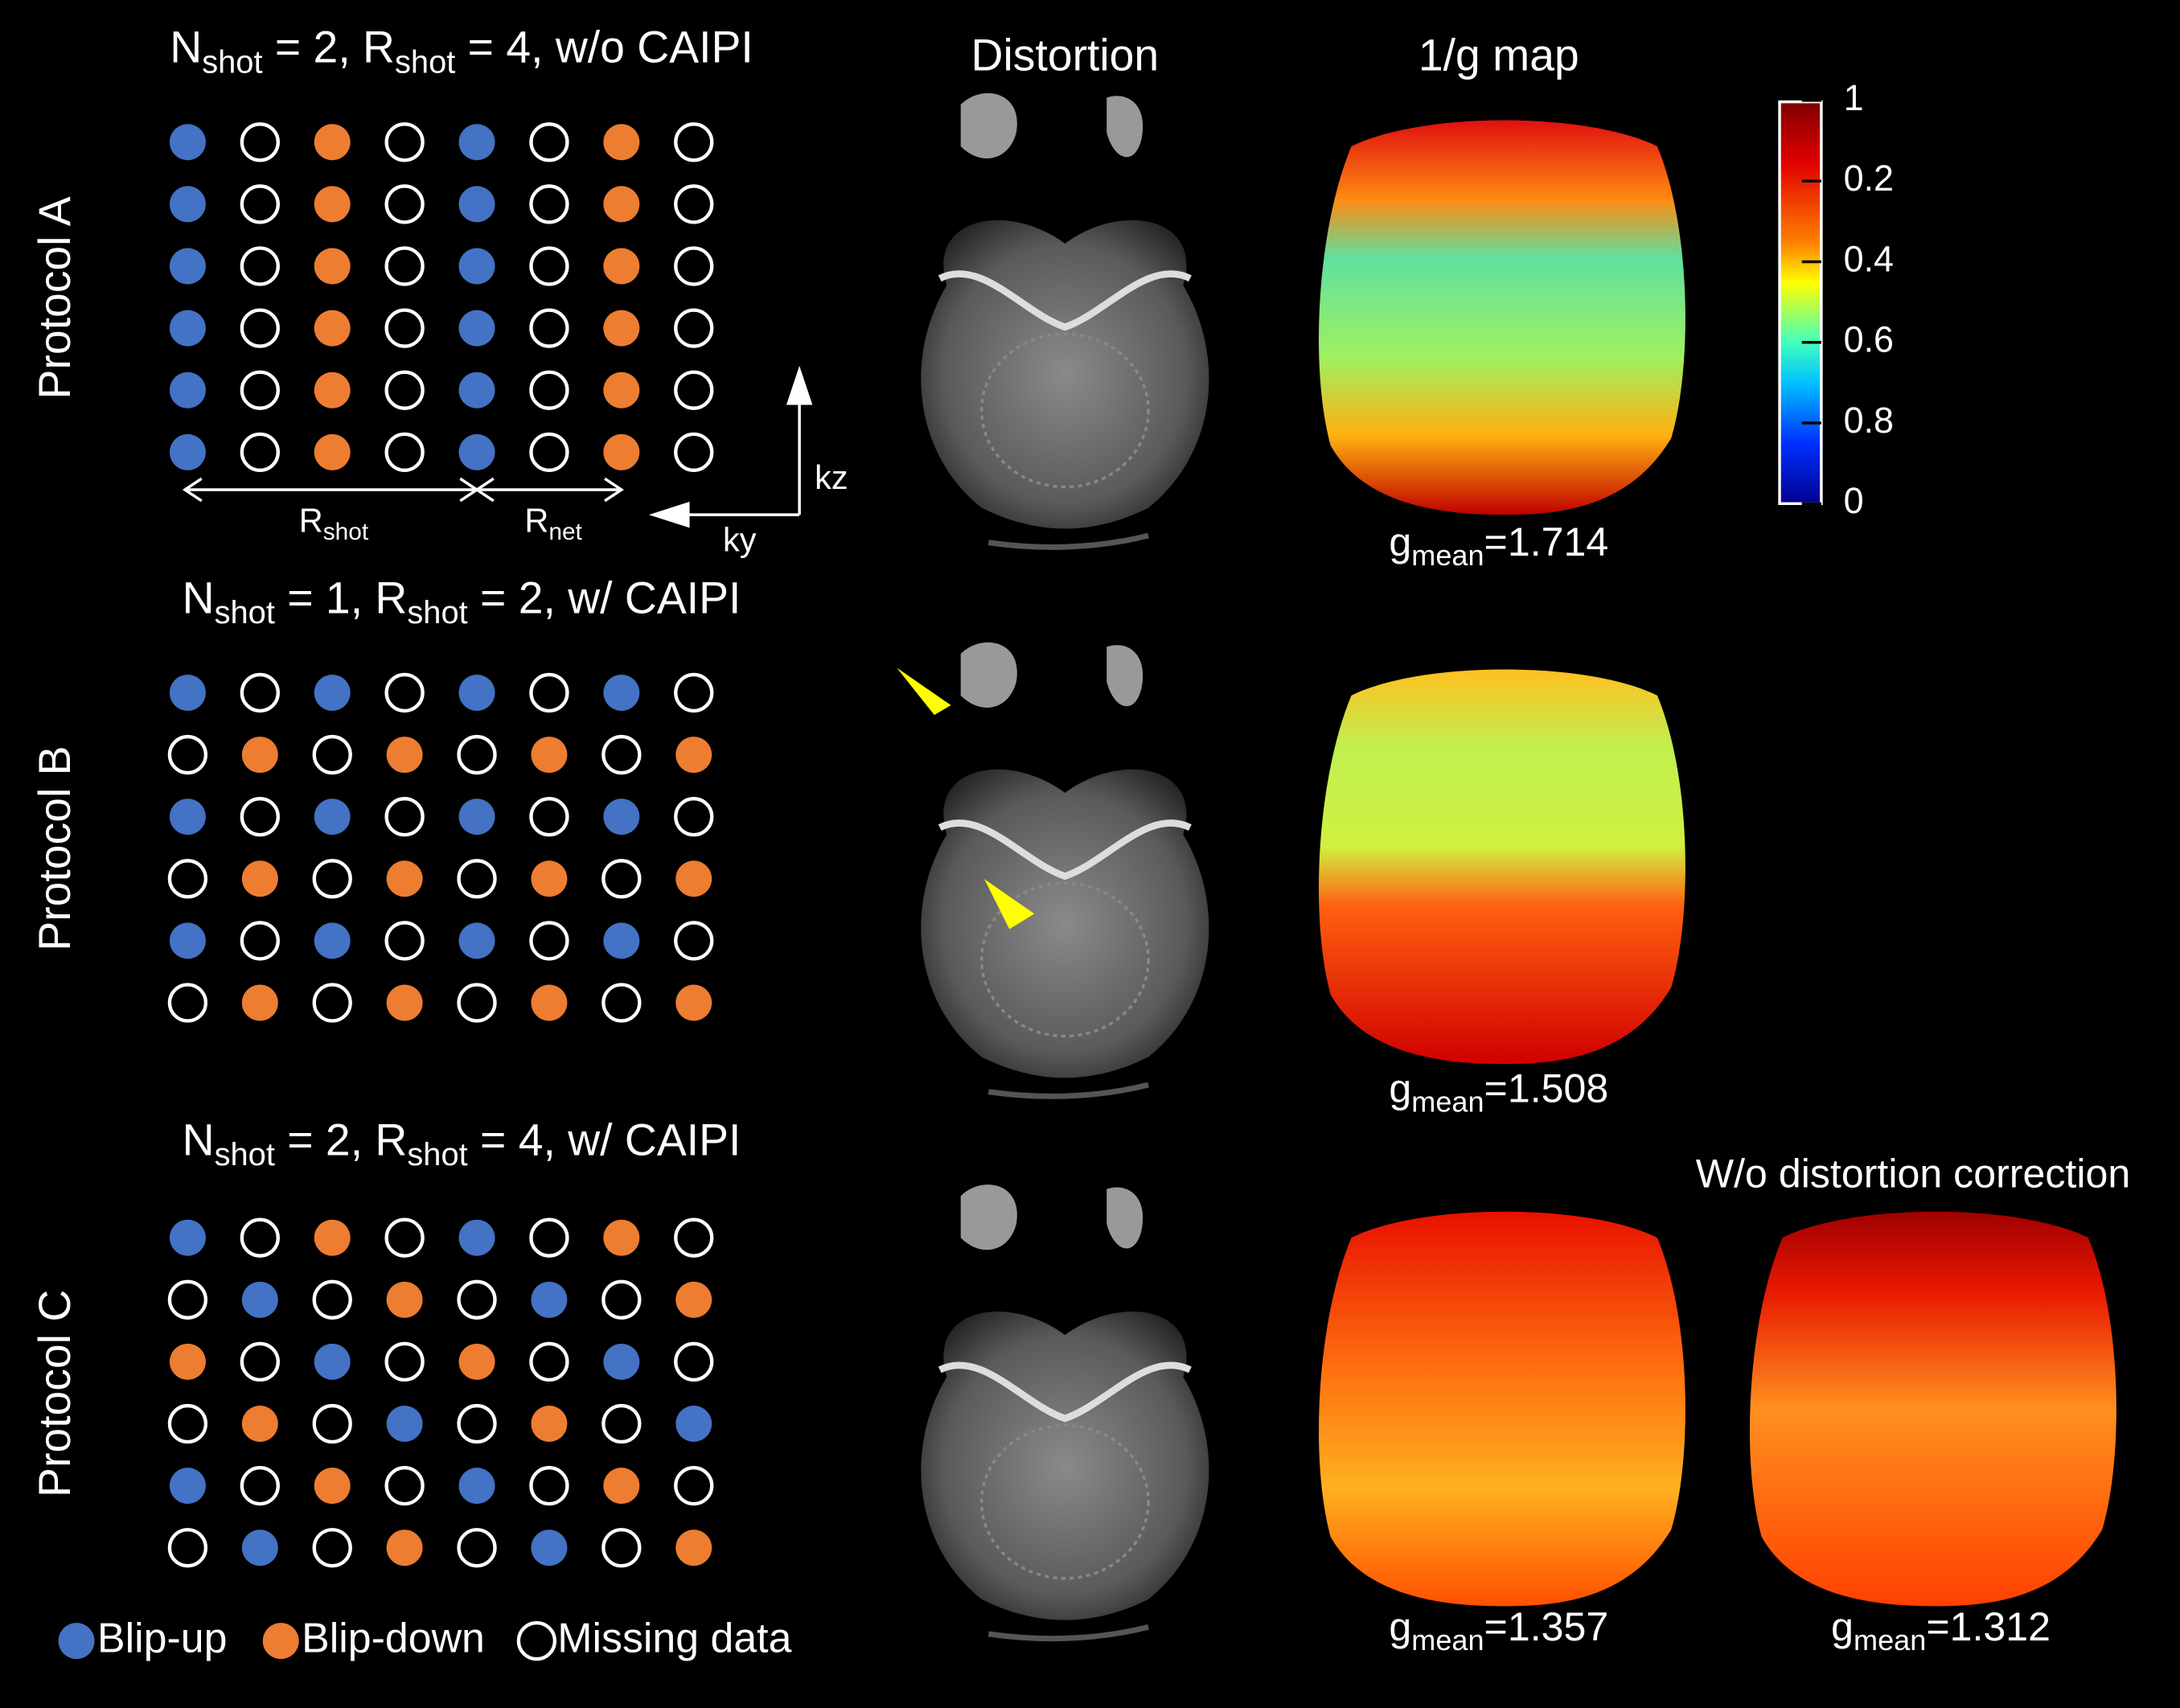  What do you see at coordinates (1854, 500) in the screenshot?
I see `colorbar-label: 0` at bounding box center [1854, 500].